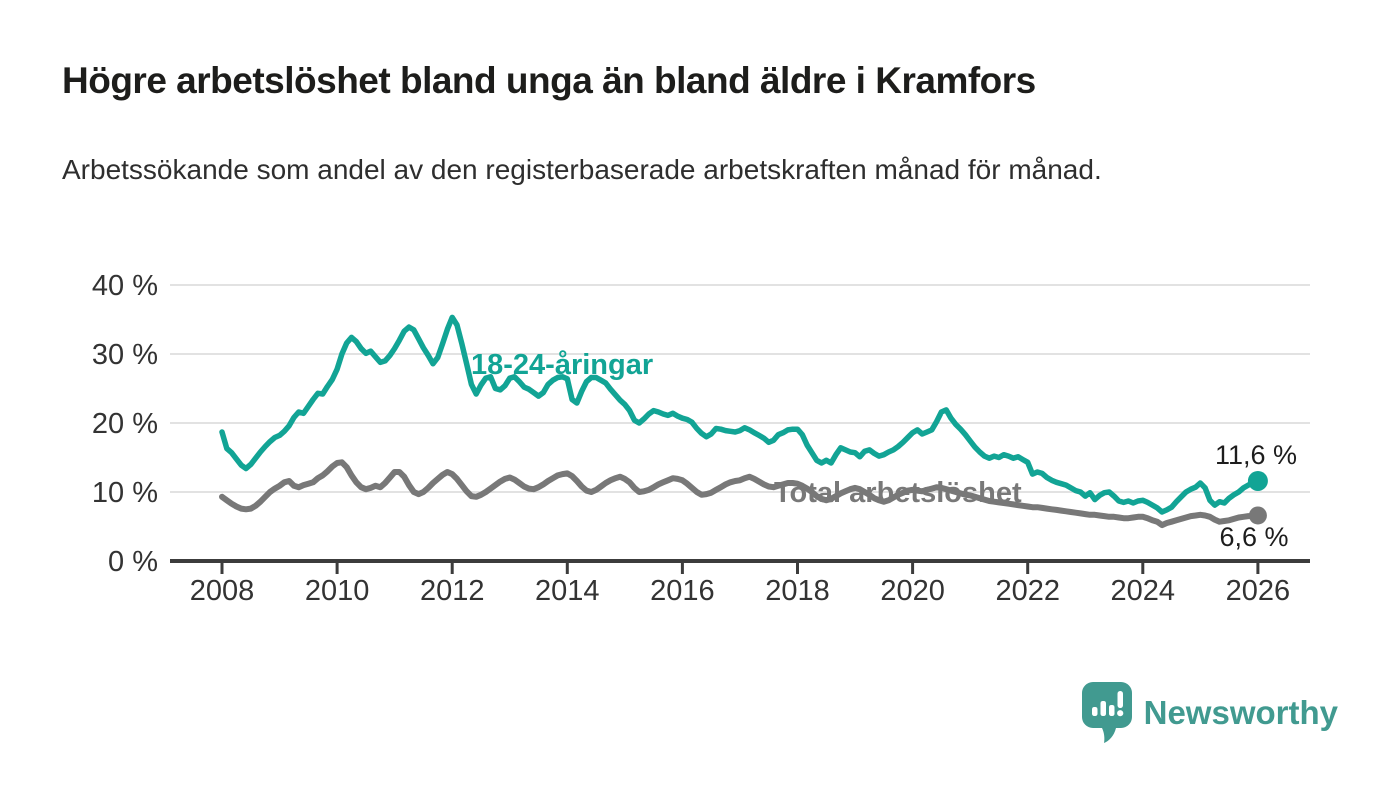  What do you see at coordinates (125, 355) in the screenshot?
I see `y-tick-label-30: 30 %` at bounding box center [125, 355].